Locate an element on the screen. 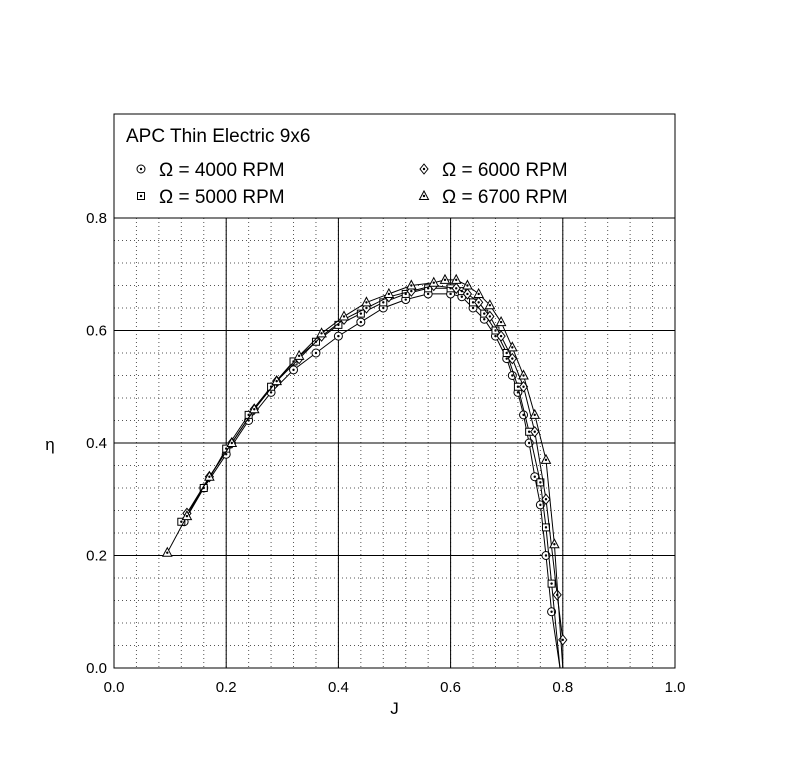 This screenshot has width=787, height=780. legend-item-4: Ω = 6700 RPM is located at coordinates (493, 197).